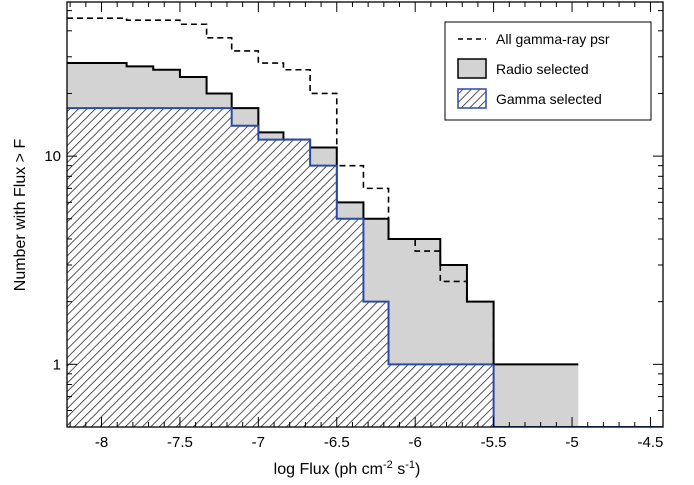  What do you see at coordinates (388, 465) in the screenshot?
I see `x-axis-label-sup1: -2` at bounding box center [388, 465].